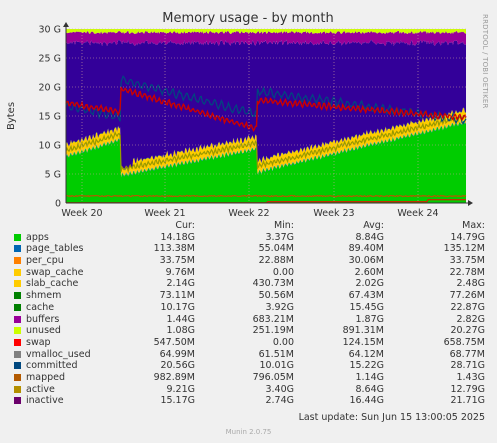  What do you see at coordinates (43, 331) in the screenshot?
I see `legend-series-name: unused` at bounding box center [43, 331].